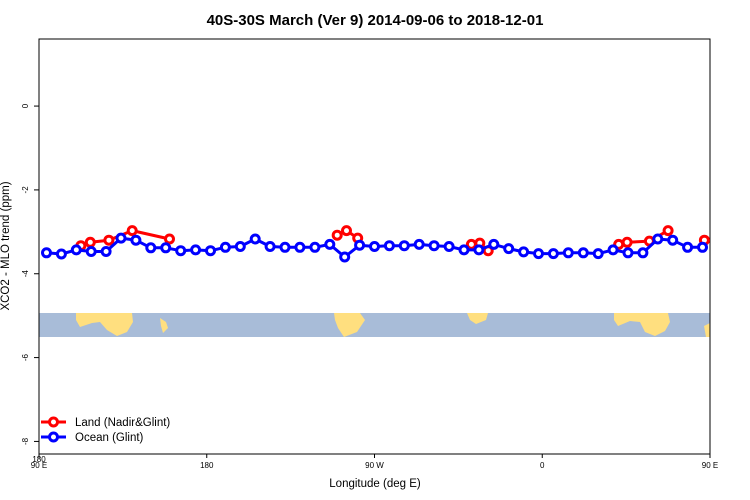 The width and height of the screenshot is (750, 500). I want to click on landmass-australia-west, so click(104, 324).